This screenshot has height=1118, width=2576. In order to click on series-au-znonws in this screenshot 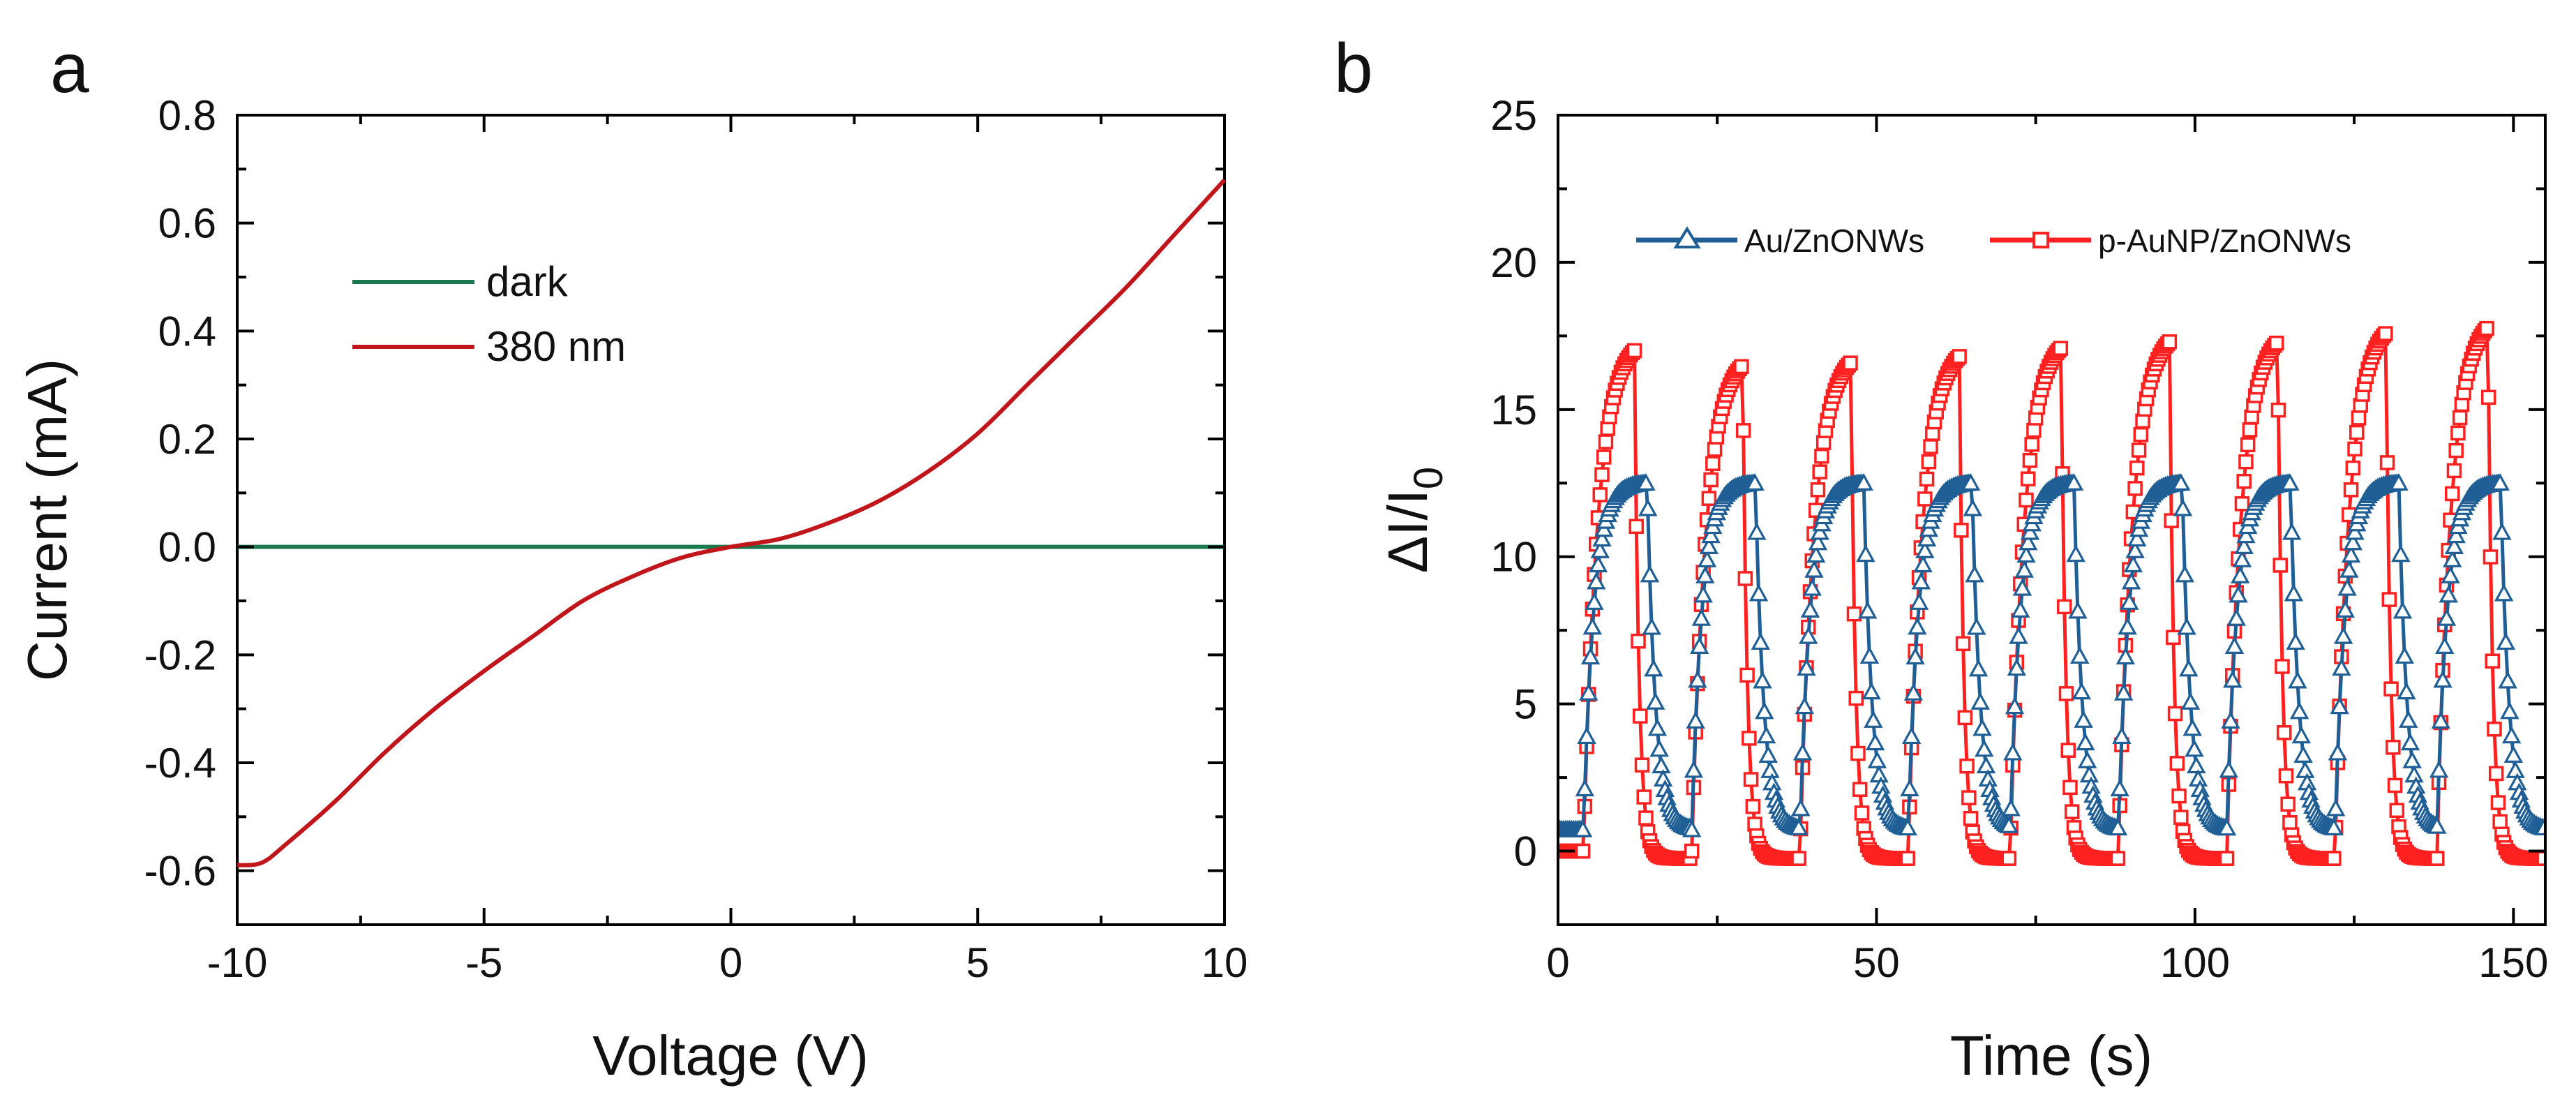, I will do `click(2051, 654)`.